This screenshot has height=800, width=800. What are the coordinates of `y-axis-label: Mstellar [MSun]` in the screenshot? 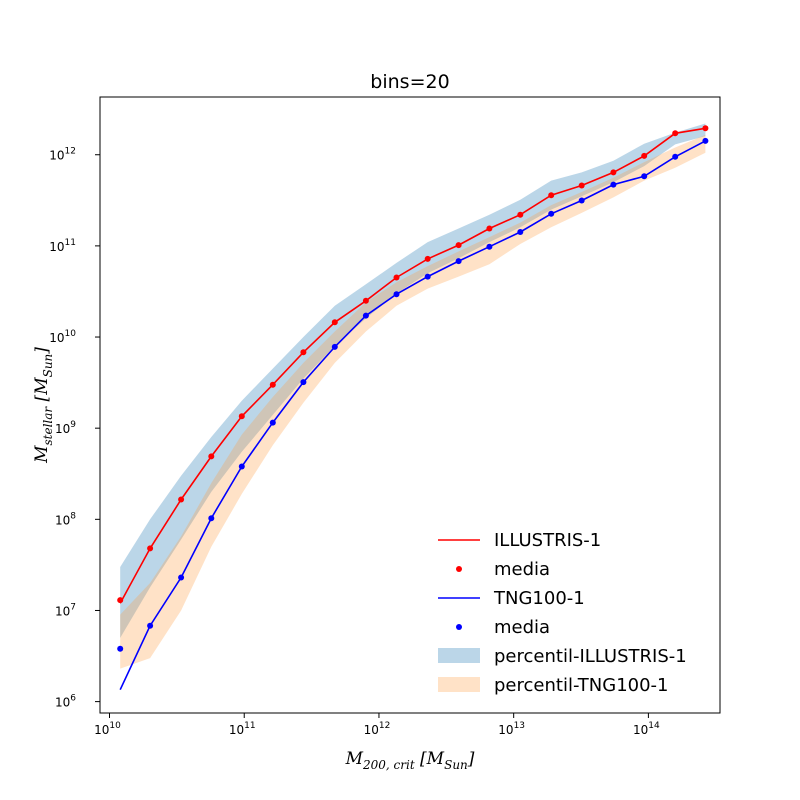 It's located at (43, 405).